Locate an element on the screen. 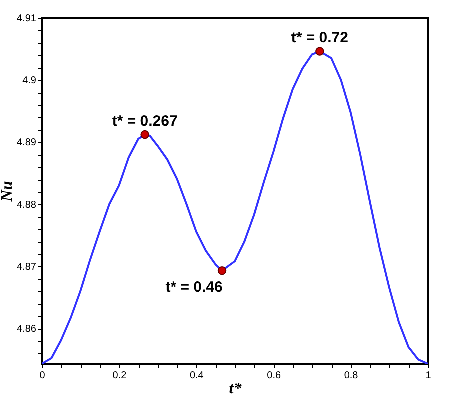 Image resolution: width=449 pixels, height=399 pixels. y-tick-label: 4.91 is located at coordinates (27, 19).